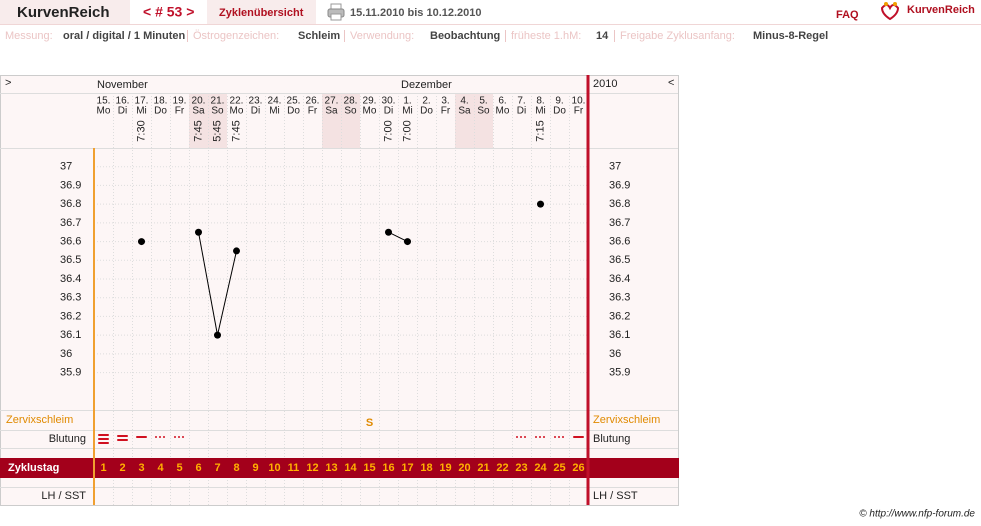 This screenshot has height=526, width=981. I want to click on setting-value: Minus-8-Regel, so click(790, 36).